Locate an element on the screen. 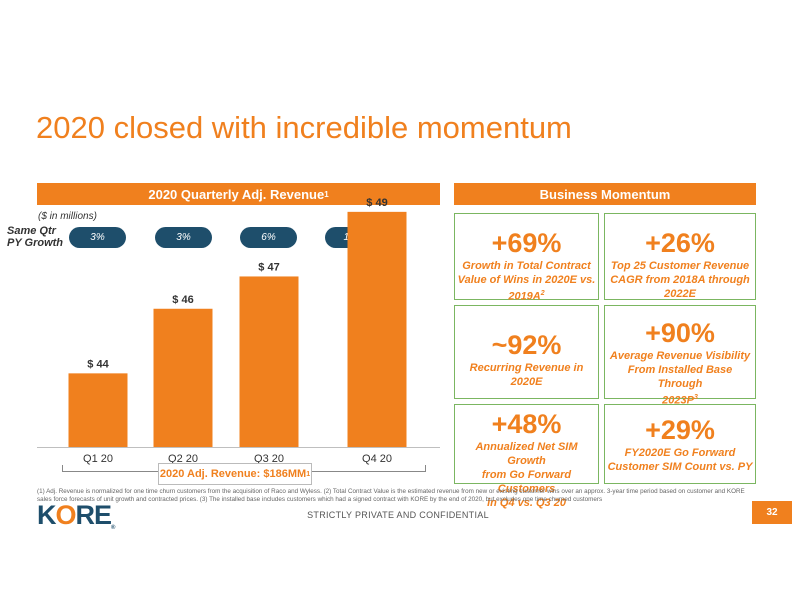 Image resolution: width=792 pixels, height=612 pixels. total-revenue-footnote-ref: 1 is located at coordinates (308, 474).